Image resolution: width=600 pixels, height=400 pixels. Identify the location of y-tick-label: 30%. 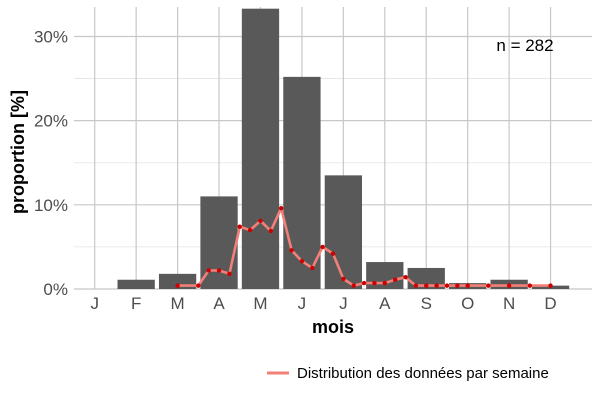
(51, 36).